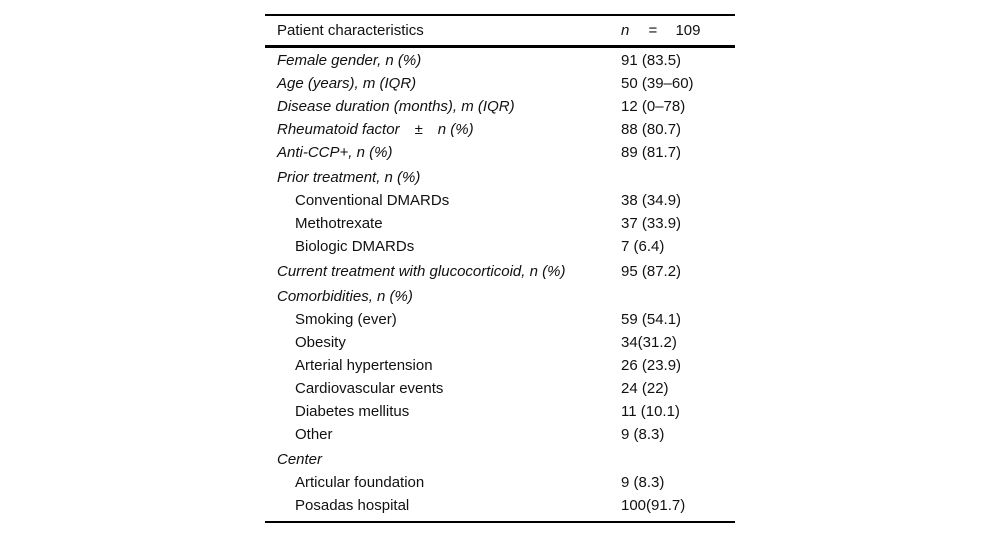  What do you see at coordinates (500, 60) in the screenshot?
I see `table-row: Female gender, n (%) 91 (83.5)` at bounding box center [500, 60].